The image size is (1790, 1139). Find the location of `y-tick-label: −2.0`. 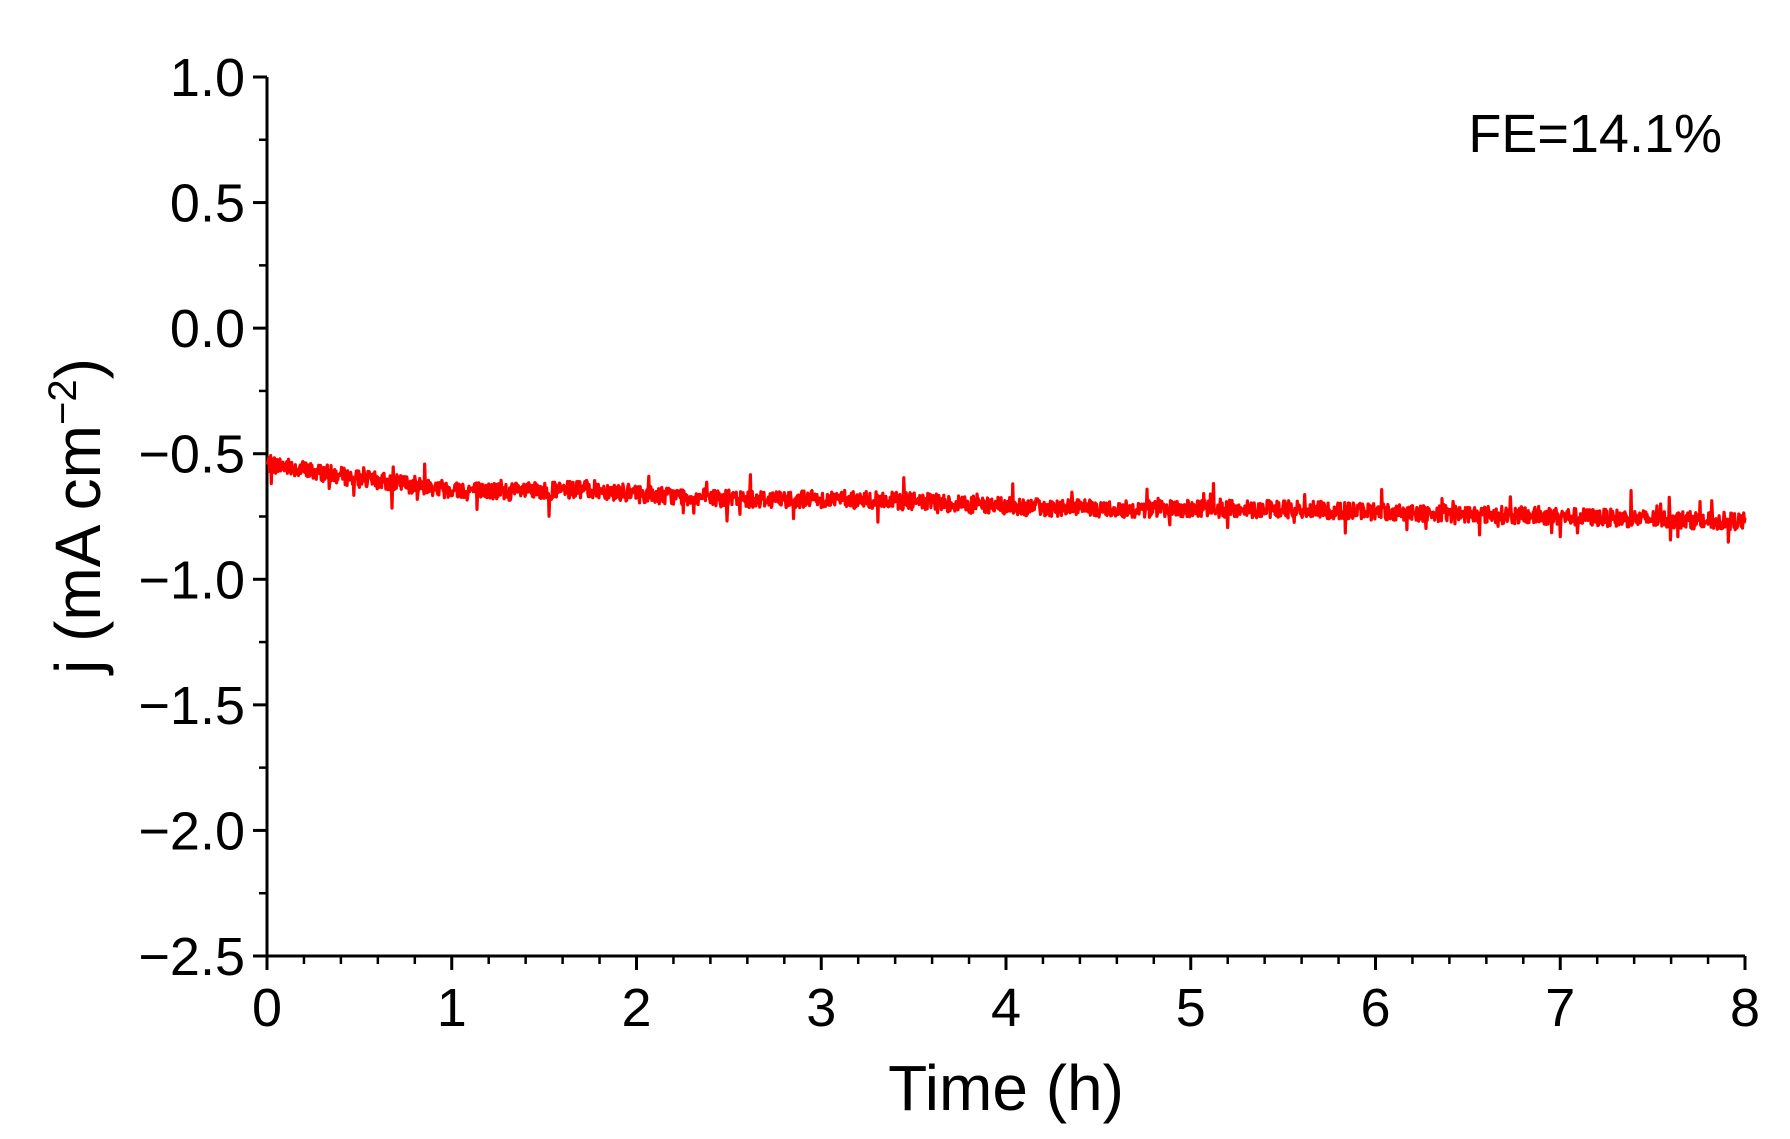

y-tick-label: −2.0 is located at coordinates (191, 831).